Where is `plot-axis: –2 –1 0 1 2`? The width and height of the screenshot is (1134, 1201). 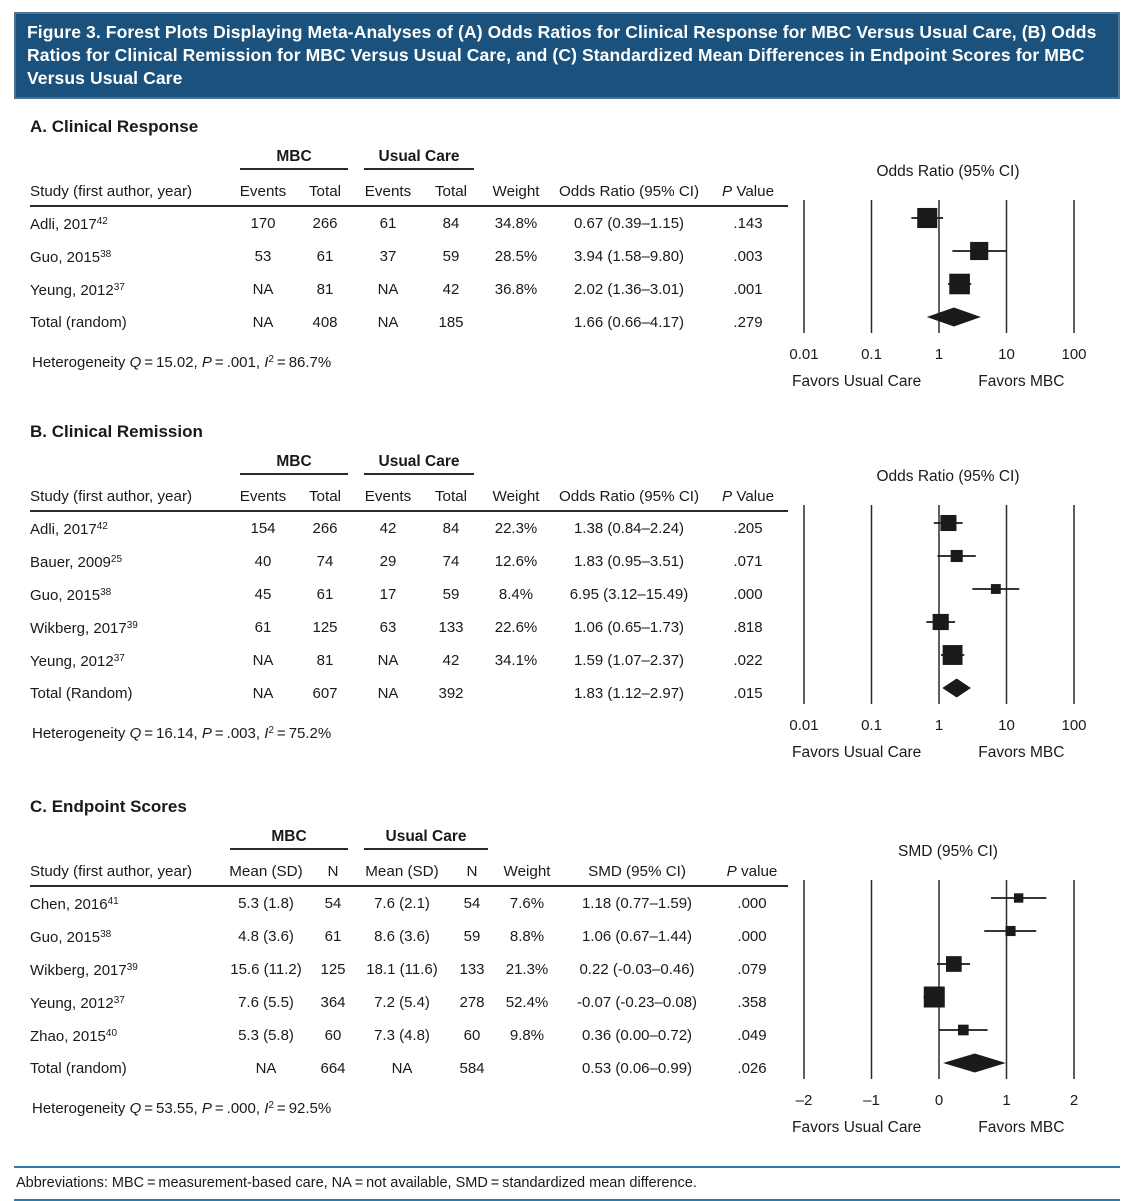 plot-axis: –2 –1 0 1 2 is located at coordinates (937, 994).